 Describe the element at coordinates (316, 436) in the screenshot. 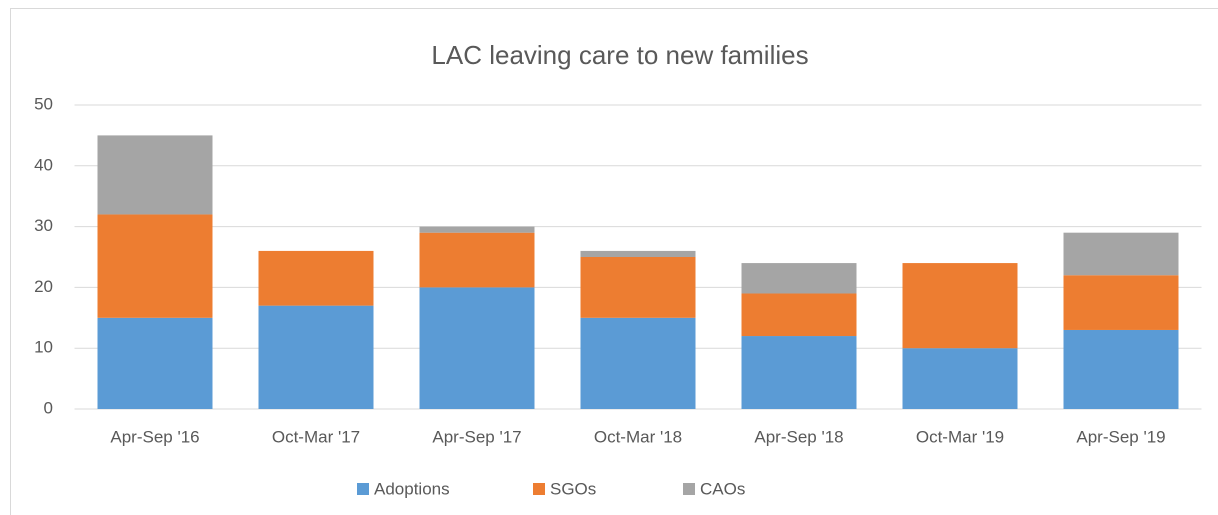

I see `x-tick-label: Oct-Mar '17` at that location.